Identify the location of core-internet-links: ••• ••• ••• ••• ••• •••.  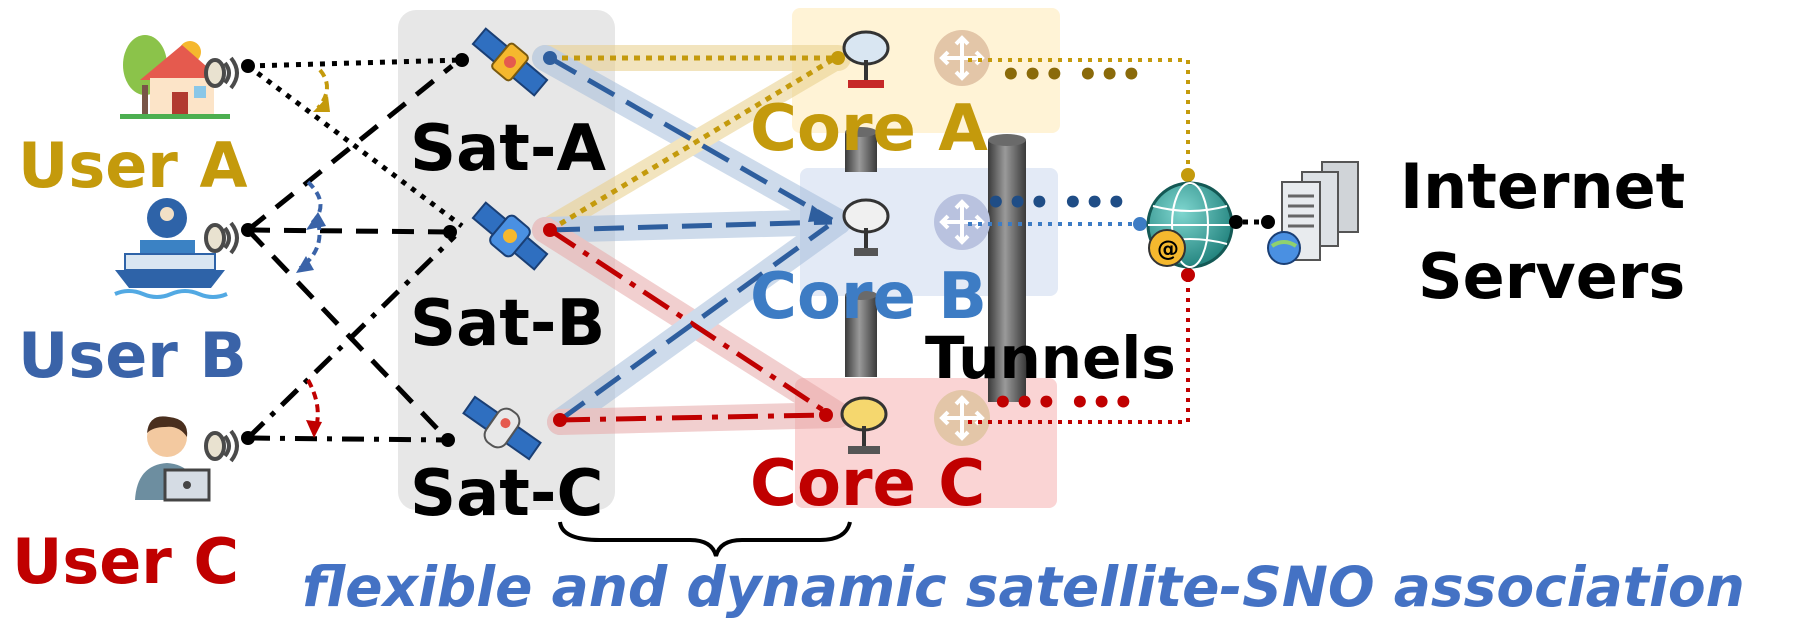
(1081, 239).